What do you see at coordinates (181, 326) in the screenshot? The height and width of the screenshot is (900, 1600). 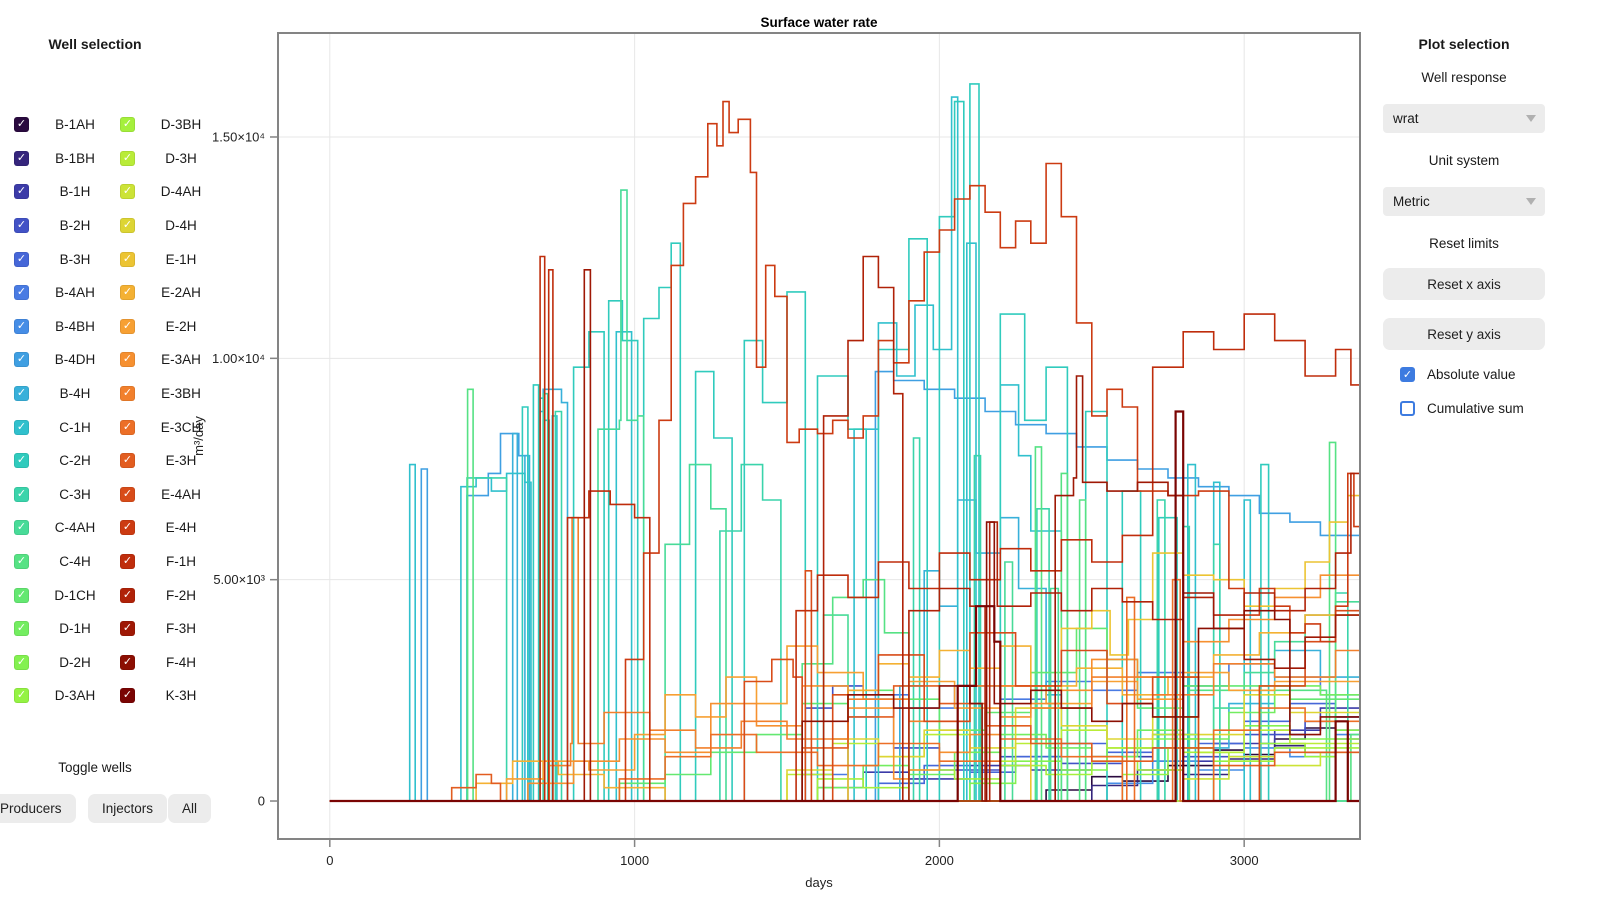 I see `well-label: E-2H` at bounding box center [181, 326].